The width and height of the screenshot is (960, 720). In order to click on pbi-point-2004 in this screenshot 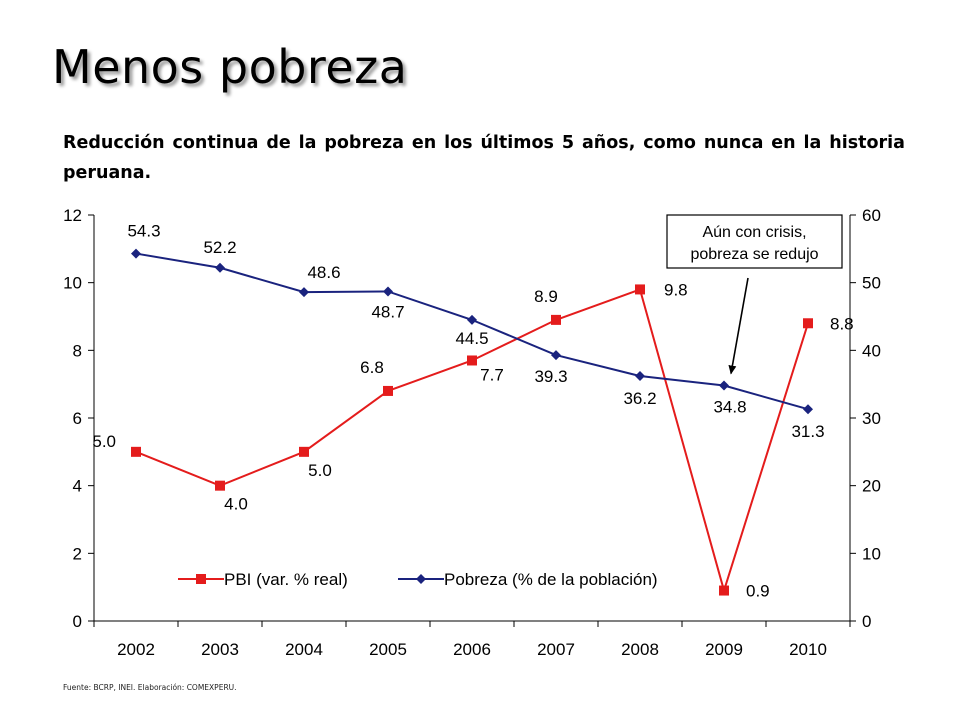, I will do `click(304, 451)`.